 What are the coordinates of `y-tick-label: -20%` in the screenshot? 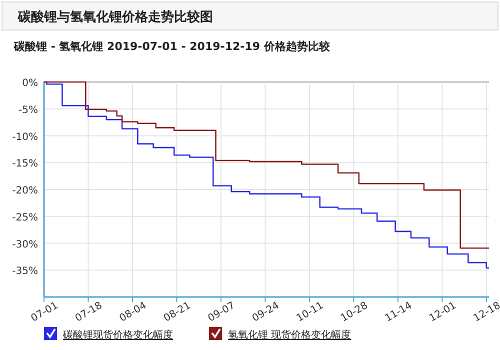 It's located at (25, 191).